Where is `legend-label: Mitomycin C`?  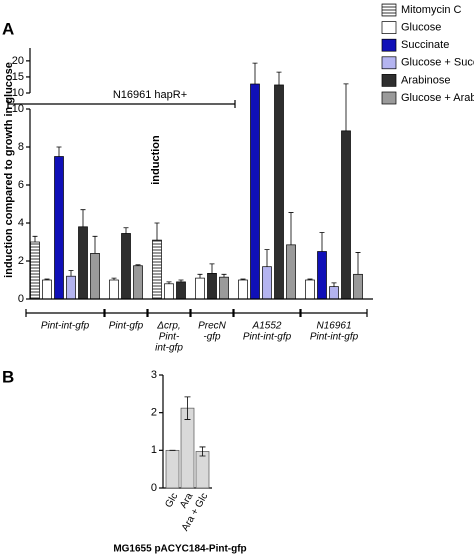 legend-label: Mitomycin C is located at coordinates (431, 10).